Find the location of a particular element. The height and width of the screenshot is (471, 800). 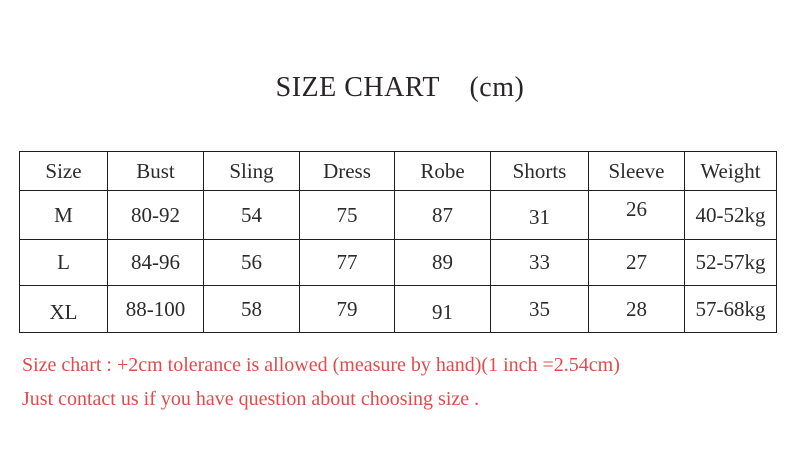

table-cell-sleeve: 26 is located at coordinates (636, 209).